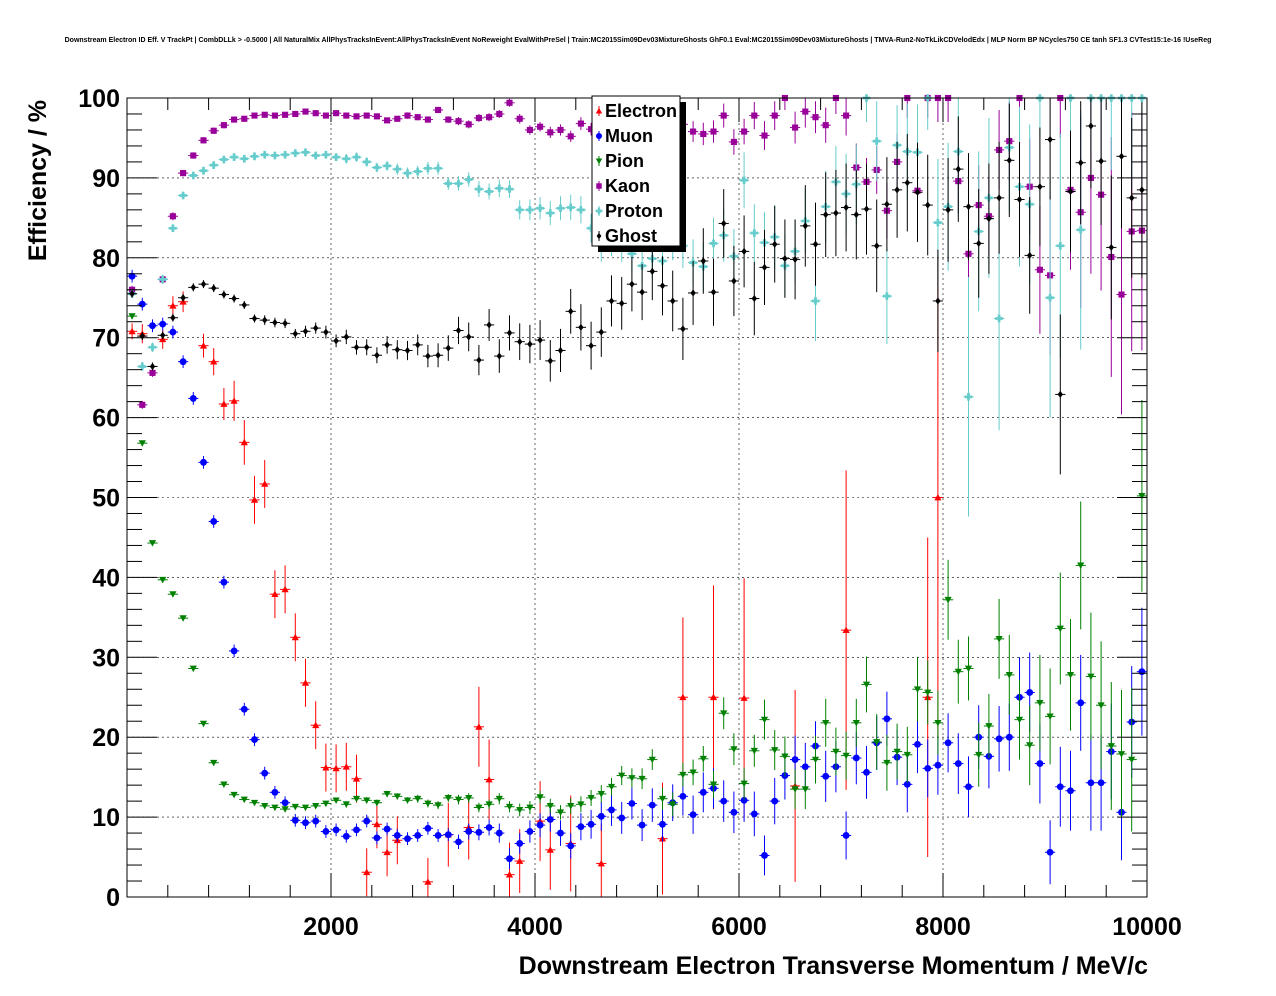  I want to click on y-tick-label: 20, so click(106, 738).